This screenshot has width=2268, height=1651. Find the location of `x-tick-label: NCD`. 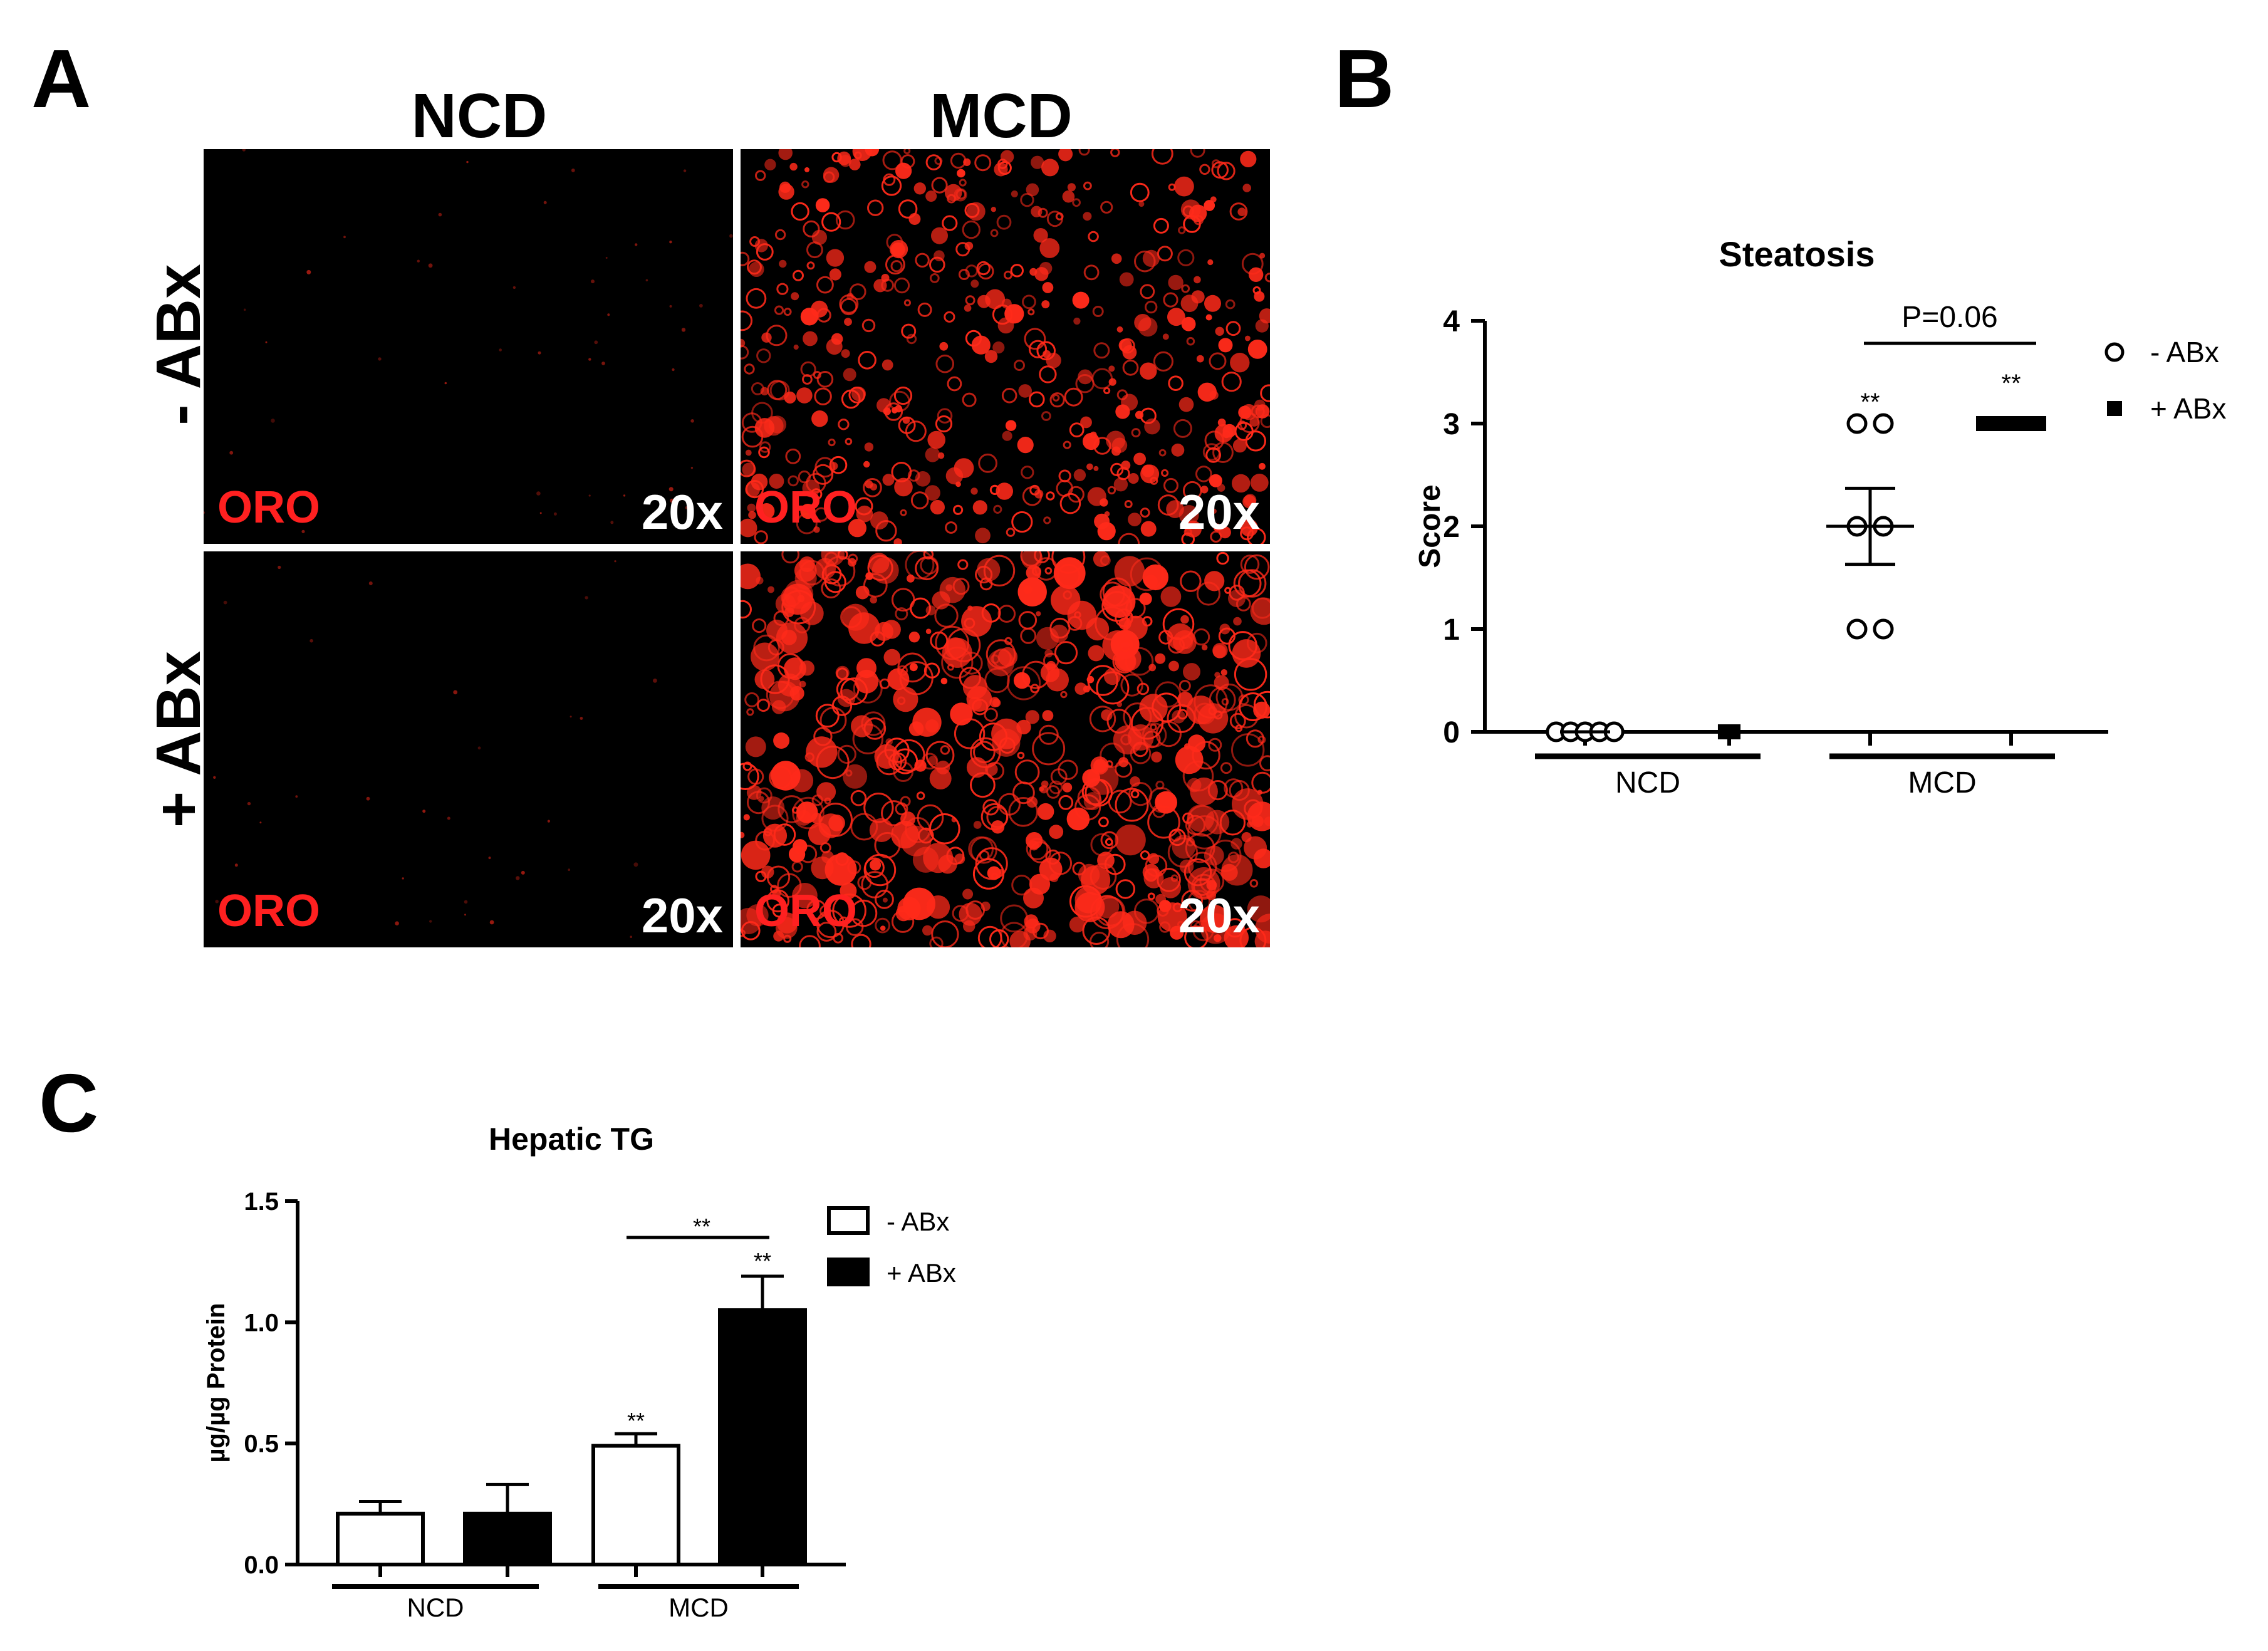

x-tick-label: NCD is located at coordinates (1647, 783).